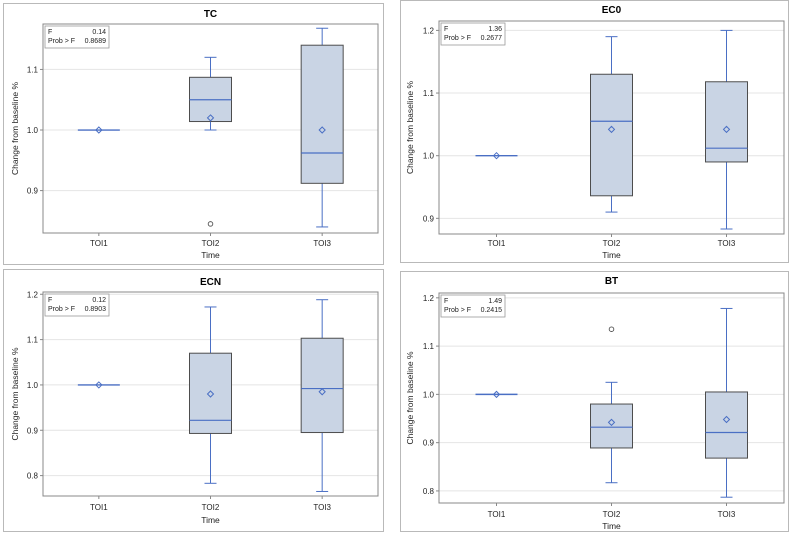 The height and width of the screenshot is (533, 790). I want to click on chart-title: ECN, so click(210, 282).